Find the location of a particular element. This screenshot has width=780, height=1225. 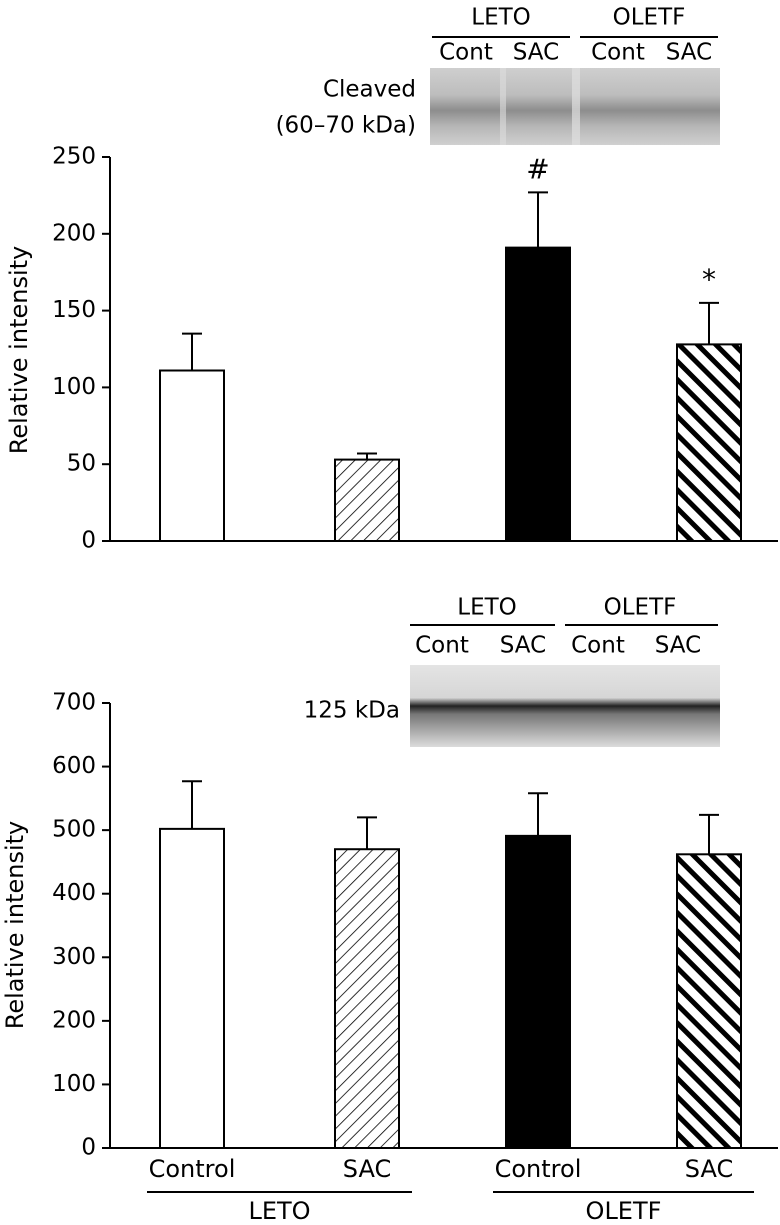

blot-image is located at coordinates (565, 706).